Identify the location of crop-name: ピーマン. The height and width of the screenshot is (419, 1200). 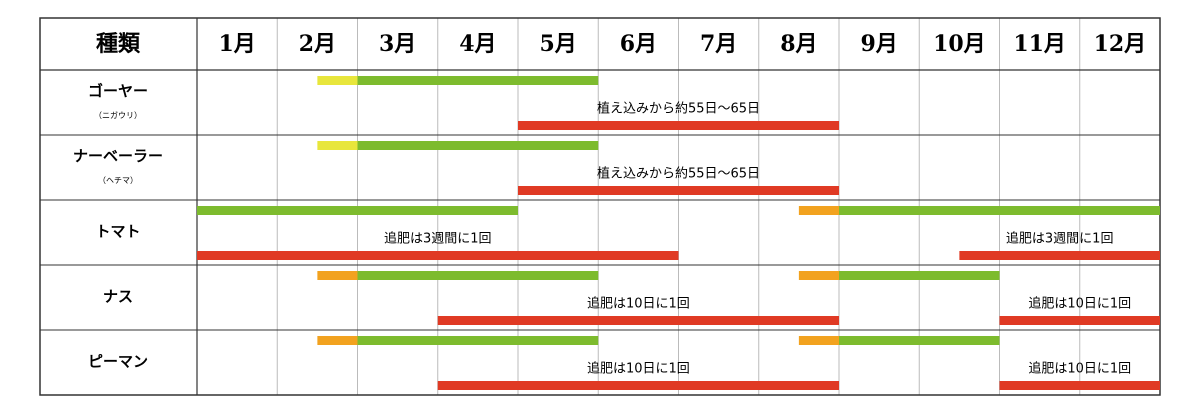
(118, 362).